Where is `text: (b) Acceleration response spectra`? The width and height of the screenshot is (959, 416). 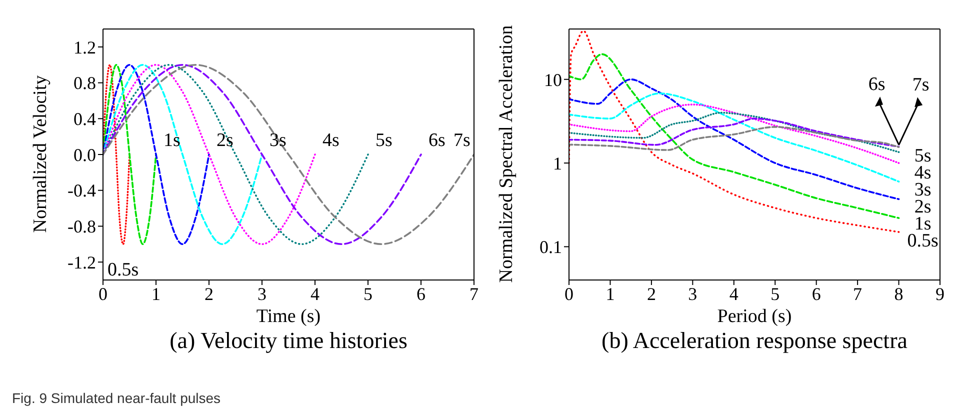
text: (b) Acceleration response spectra is located at coordinates (754, 341).